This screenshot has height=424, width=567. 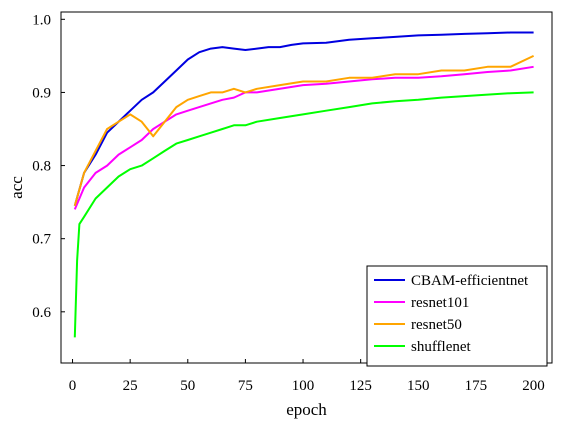 I want to click on x-tick-label-5: 125, so click(x=360, y=386).